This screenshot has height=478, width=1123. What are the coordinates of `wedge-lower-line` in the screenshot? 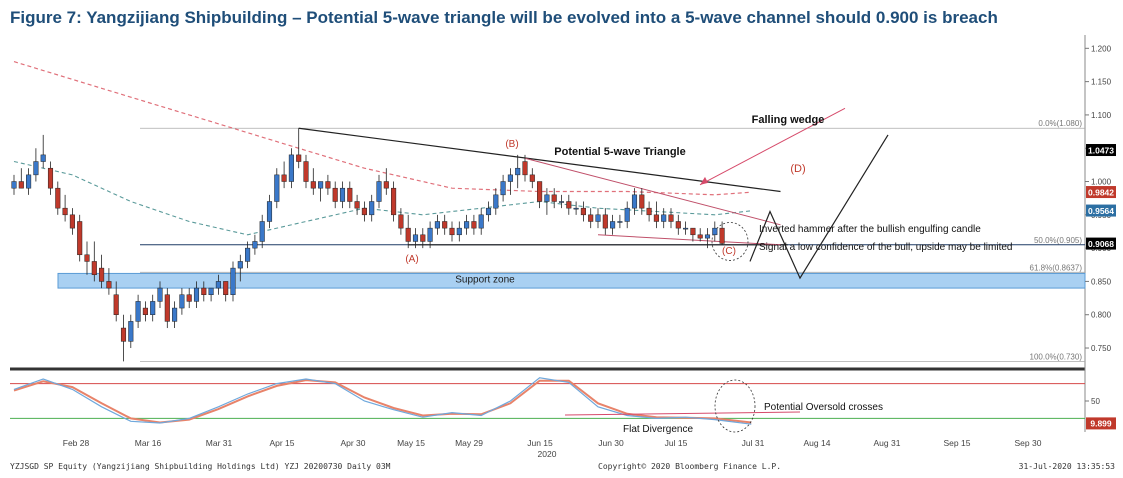 It's located at (689, 240).